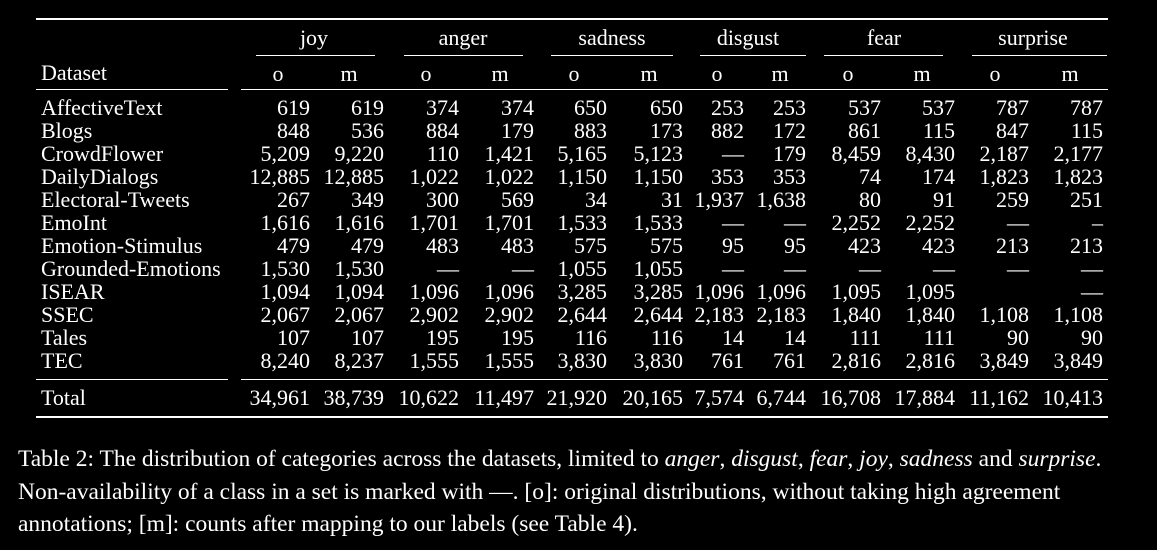 This screenshot has height=550, width=1157. What do you see at coordinates (719, 397) in the screenshot?
I see `total-cell: 7,574` at bounding box center [719, 397].